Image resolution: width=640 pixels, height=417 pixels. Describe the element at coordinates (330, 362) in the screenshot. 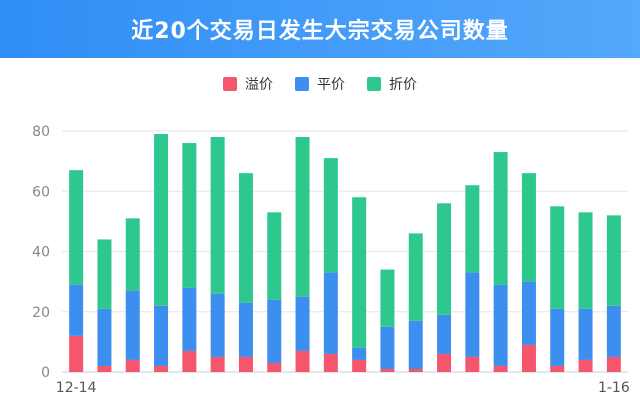

I see `bar-10-premium` at that location.